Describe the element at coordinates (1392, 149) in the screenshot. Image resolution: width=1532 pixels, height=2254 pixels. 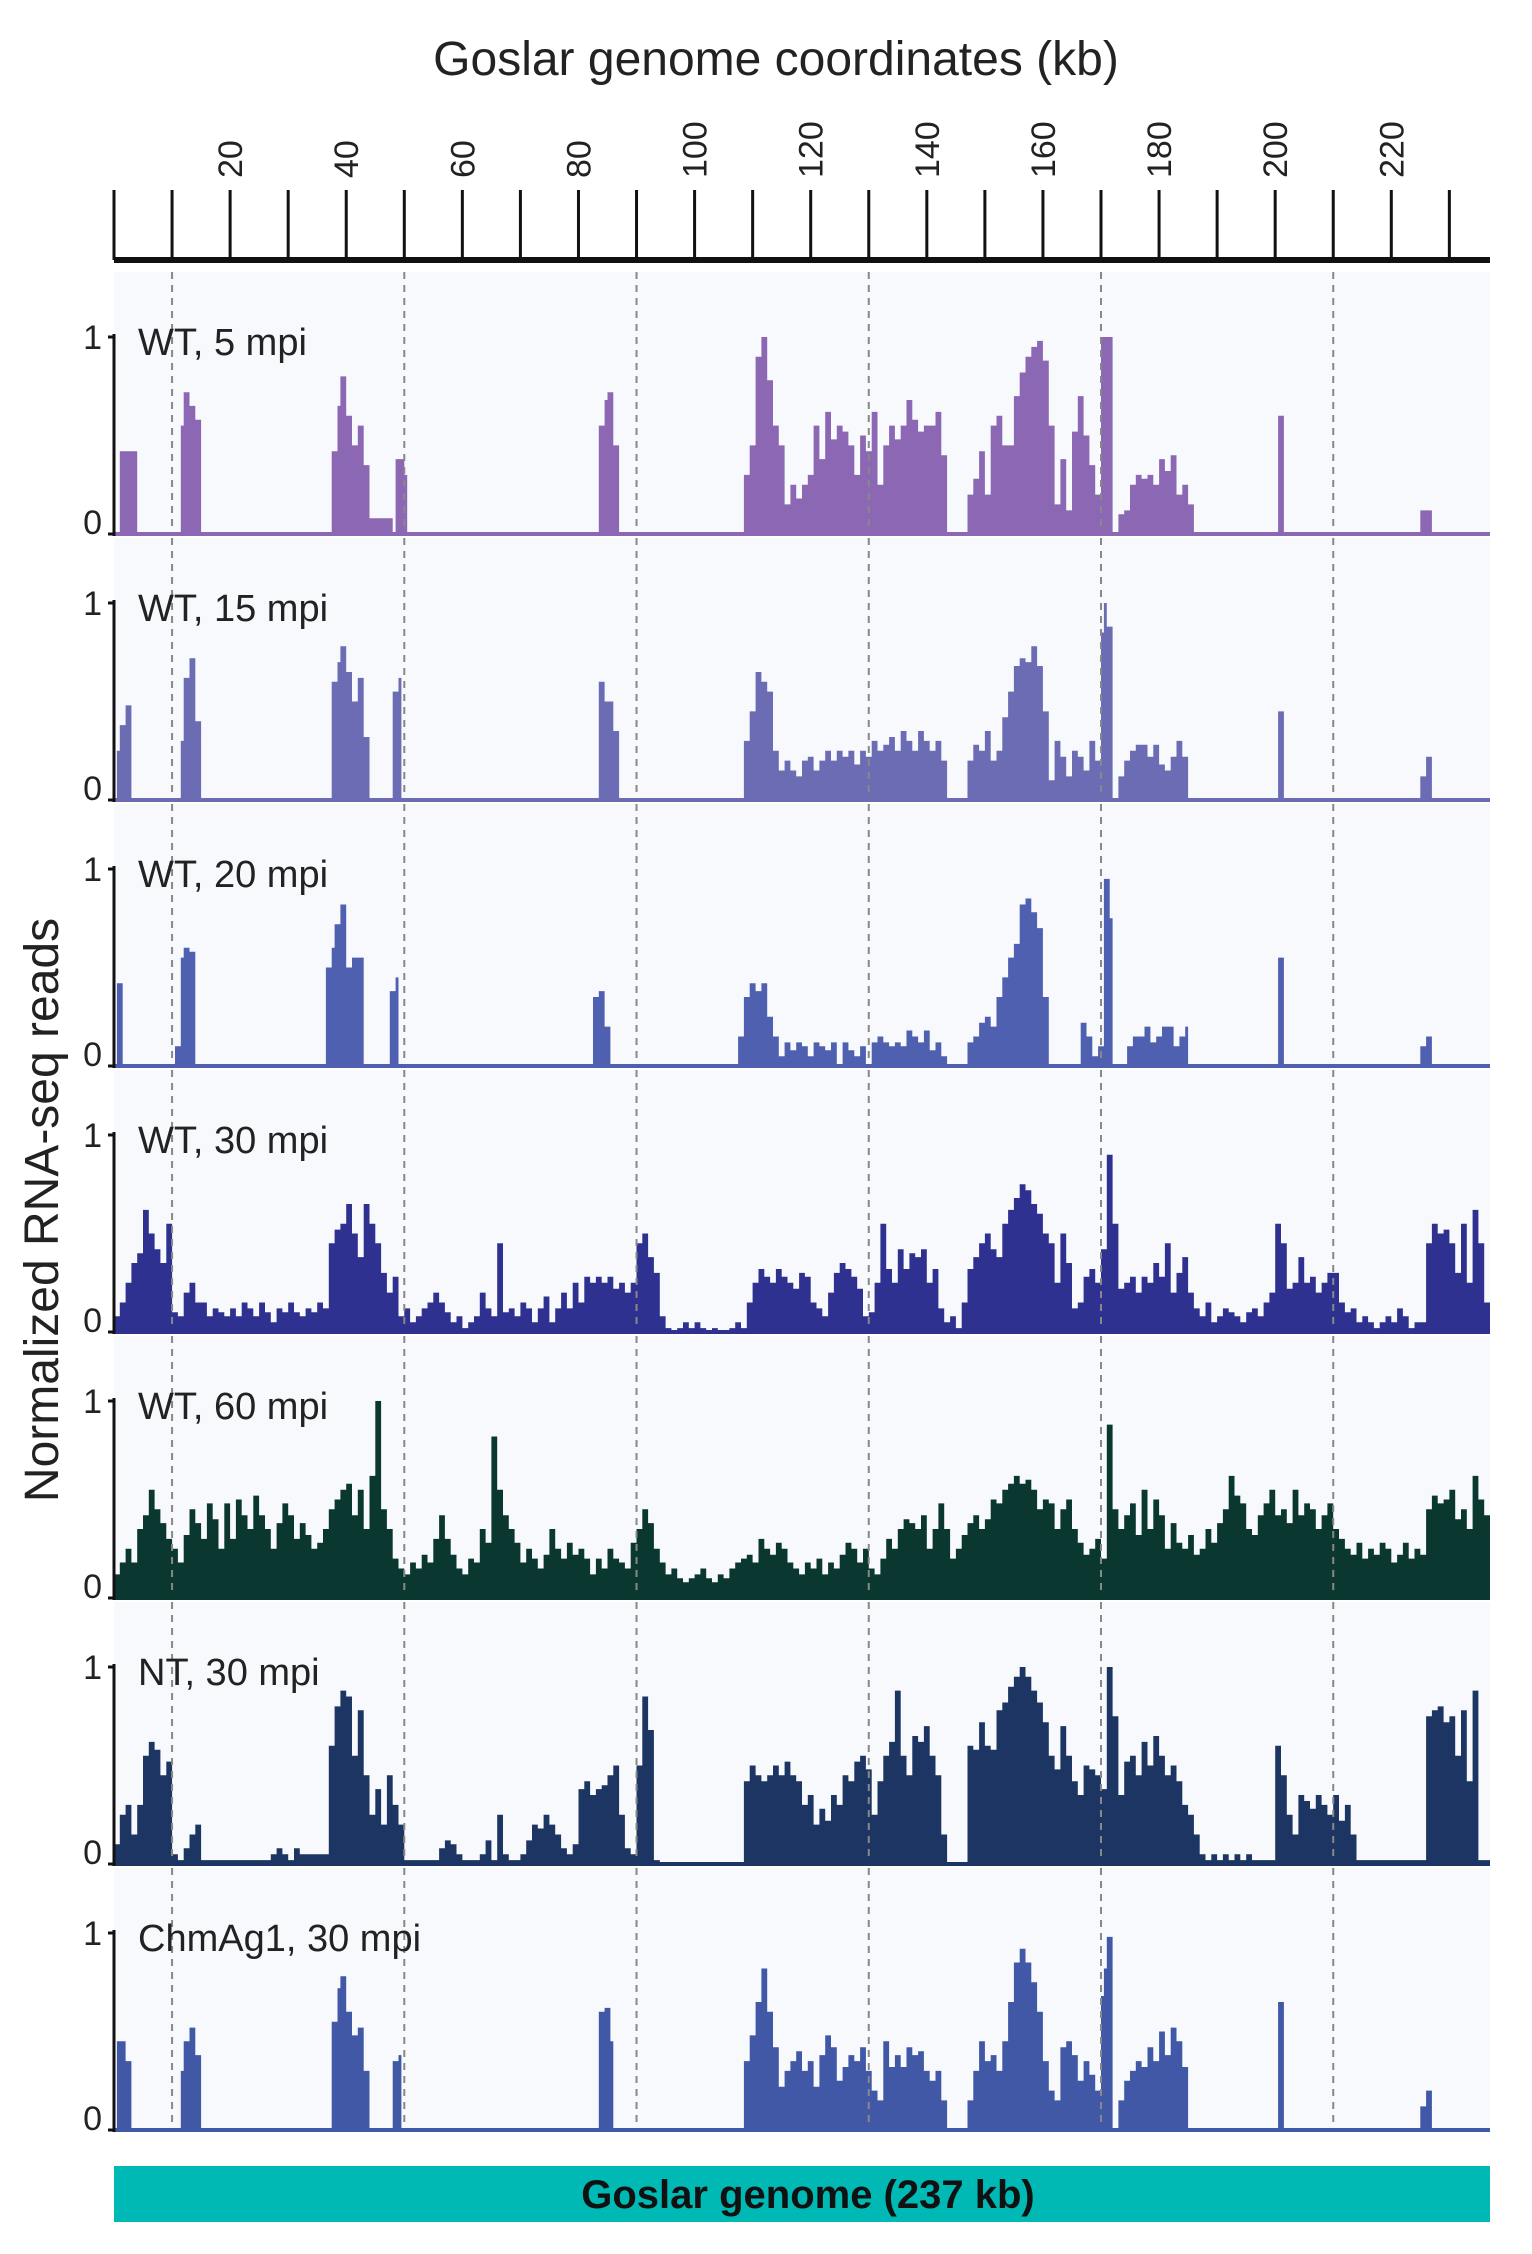
I see `x-tick-label: 220` at that location.